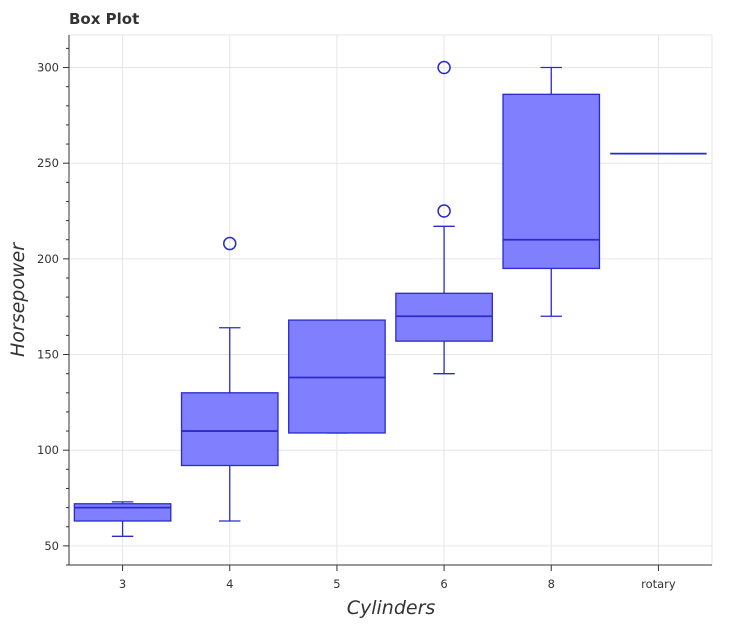 The width and height of the screenshot is (750, 625). What do you see at coordinates (443, 584) in the screenshot?
I see `x-tick-label: 6` at bounding box center [443, 584].